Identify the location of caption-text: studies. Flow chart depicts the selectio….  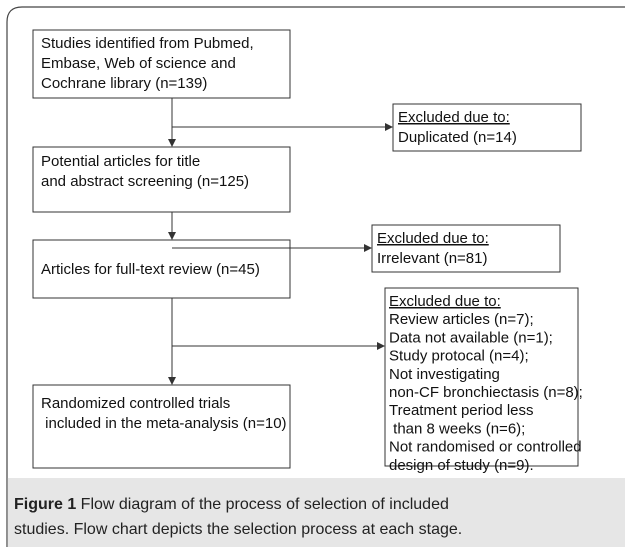
(238, 529).